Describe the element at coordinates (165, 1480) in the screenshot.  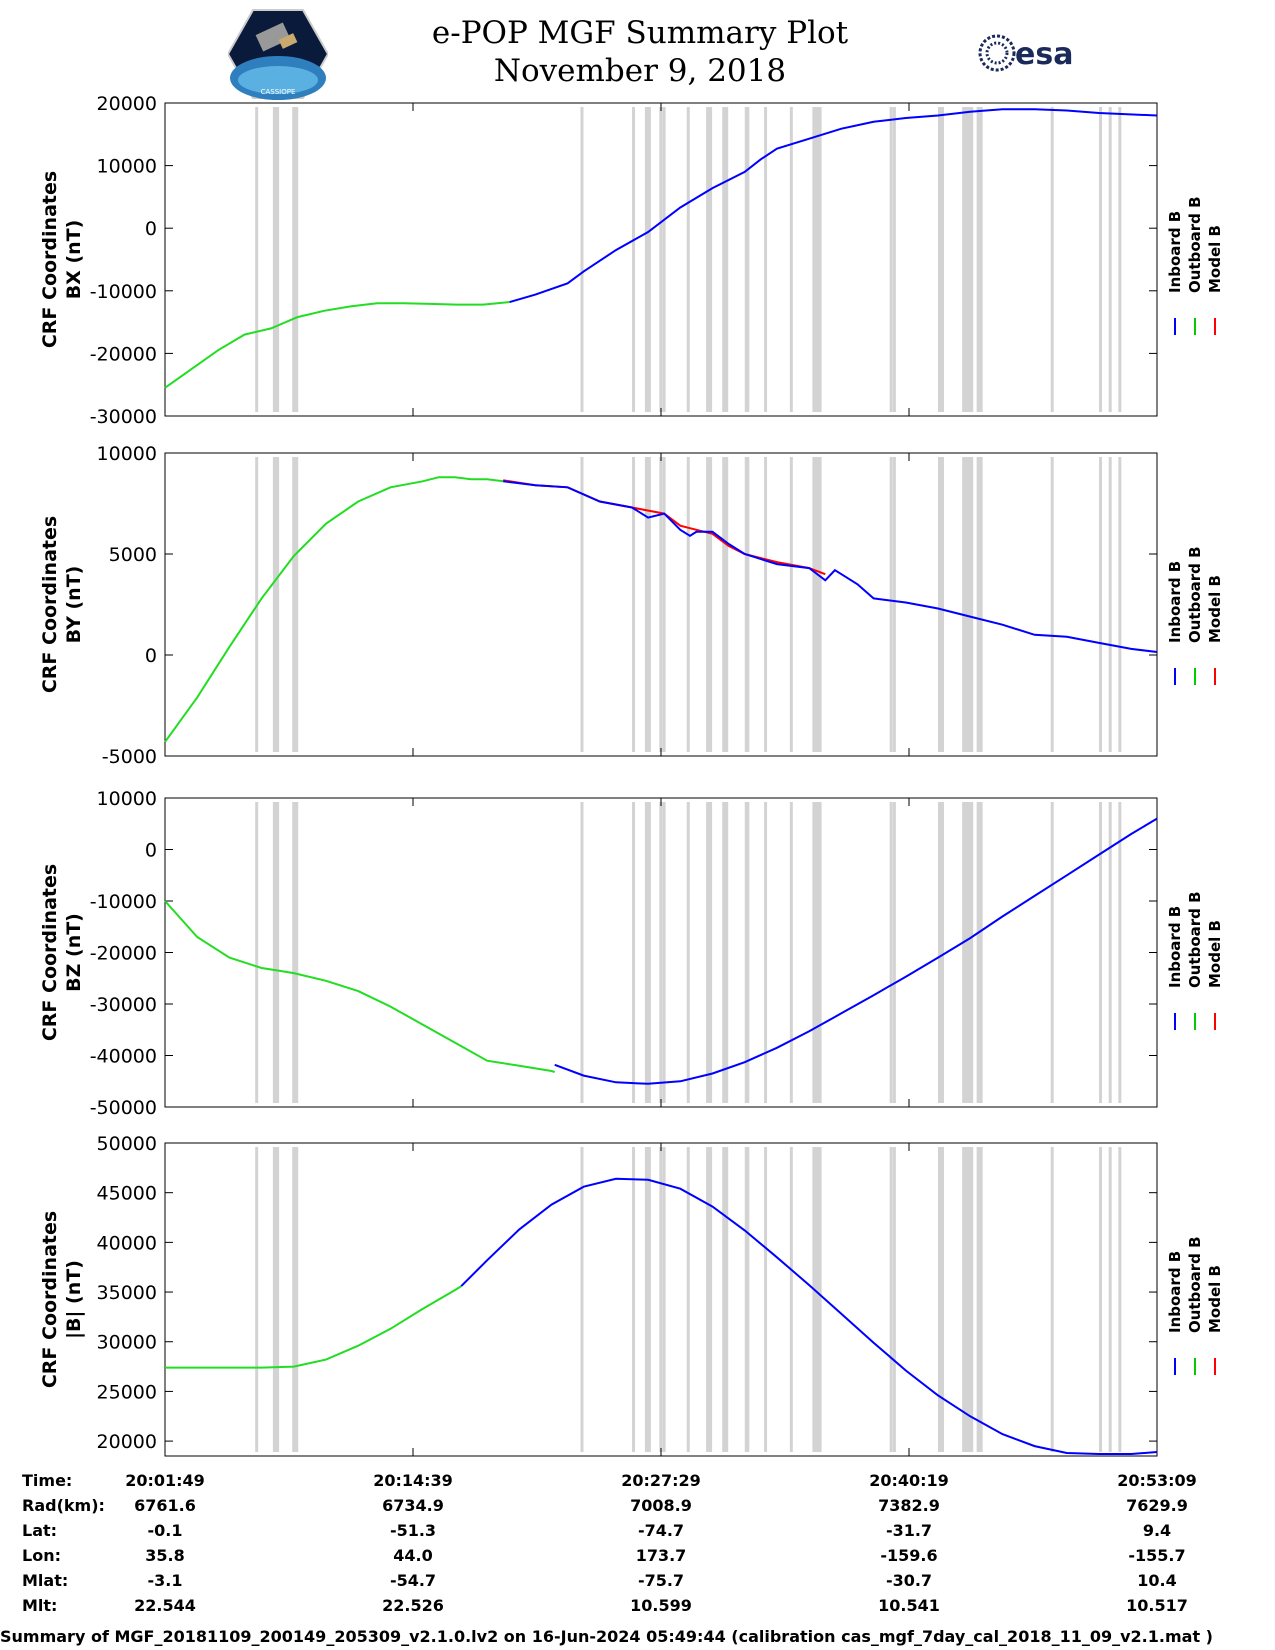
I see `orbit-info-value: 20:01:49` at that location.